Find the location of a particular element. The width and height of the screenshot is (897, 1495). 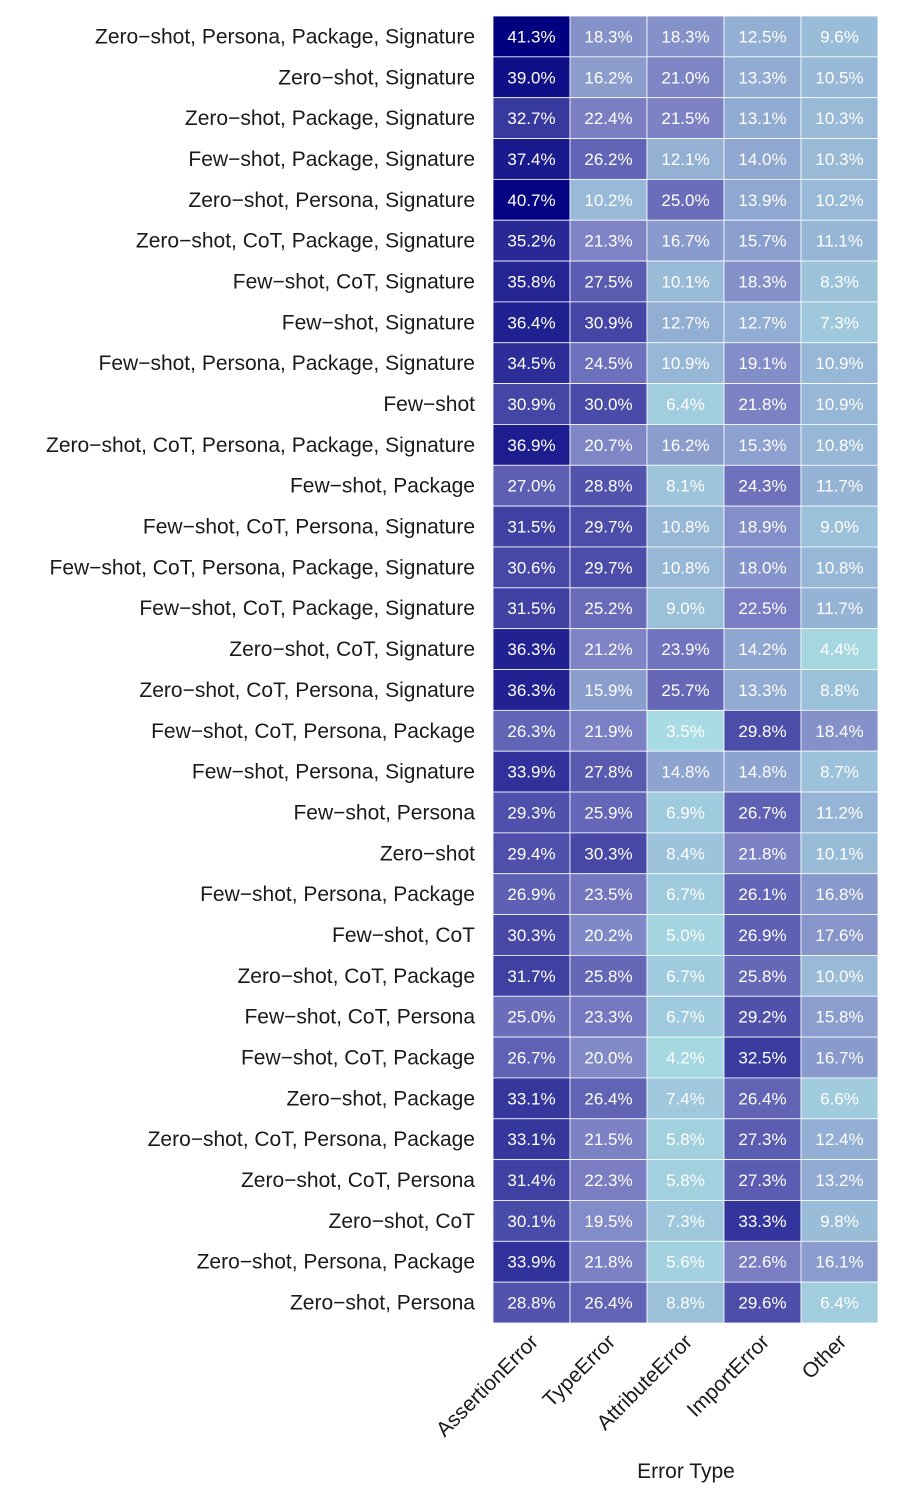

cell-value-label: 15.7% is located at coordinates (762, 241).